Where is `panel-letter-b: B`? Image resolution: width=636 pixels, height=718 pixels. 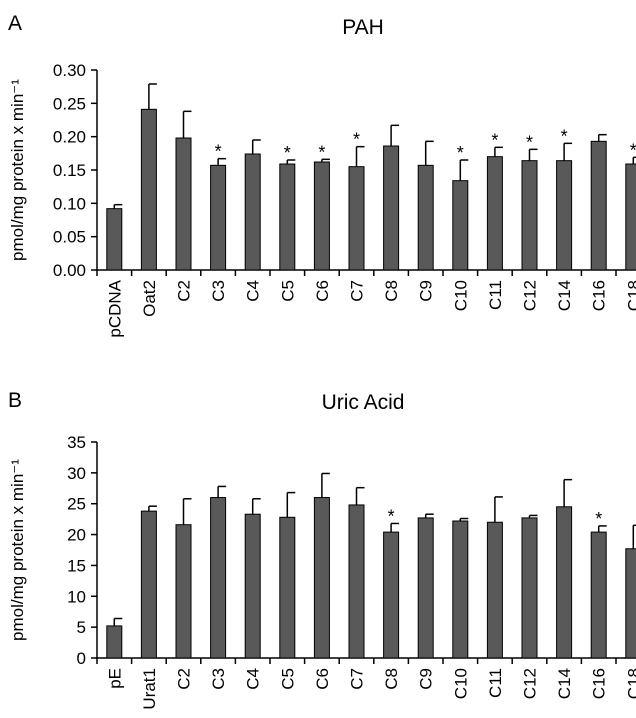 panel-letter-b: B is located at coordinates (15, 400).